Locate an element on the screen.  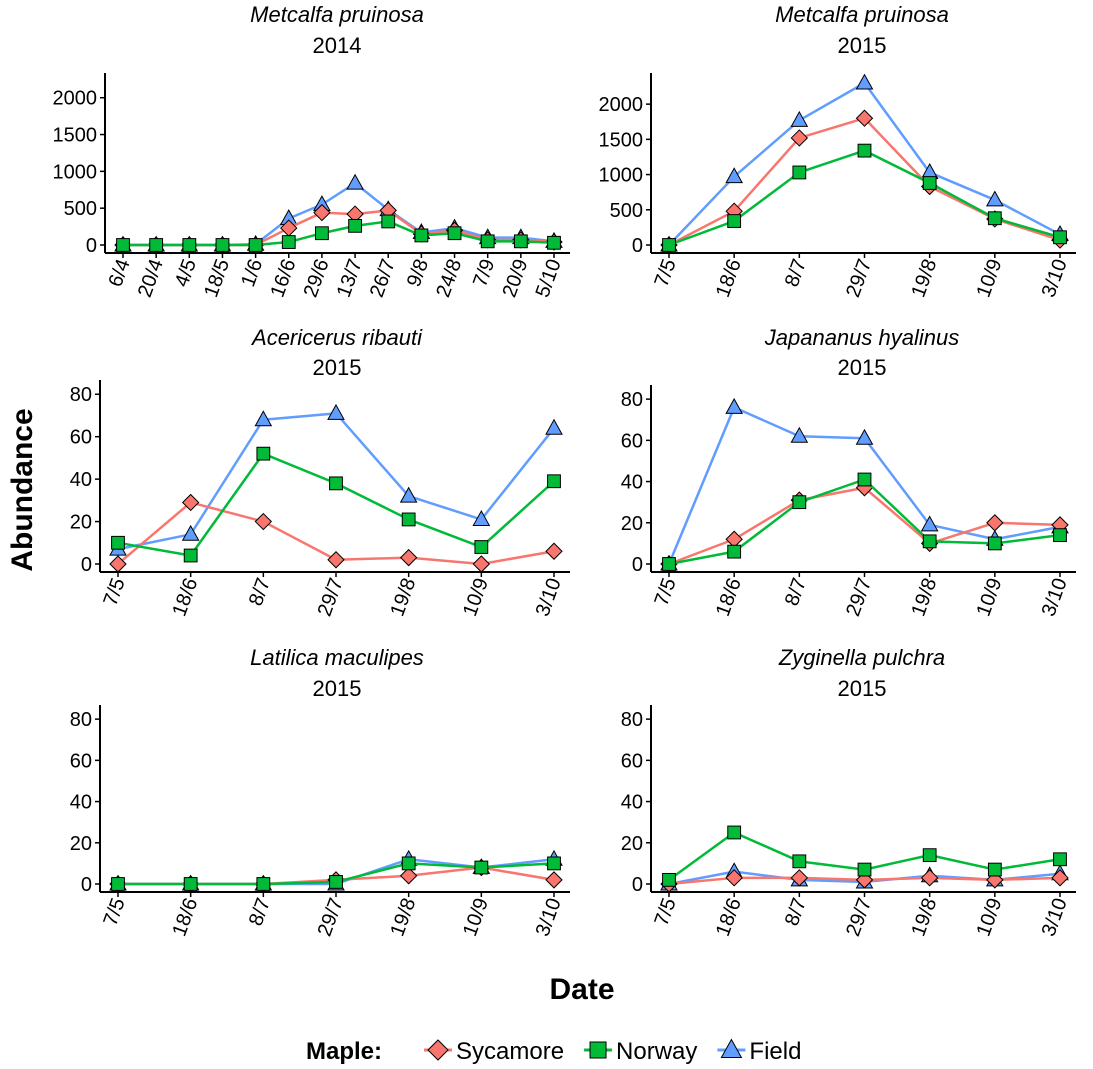
y-tick-label: 2000 is located at coordinates (621, 105).